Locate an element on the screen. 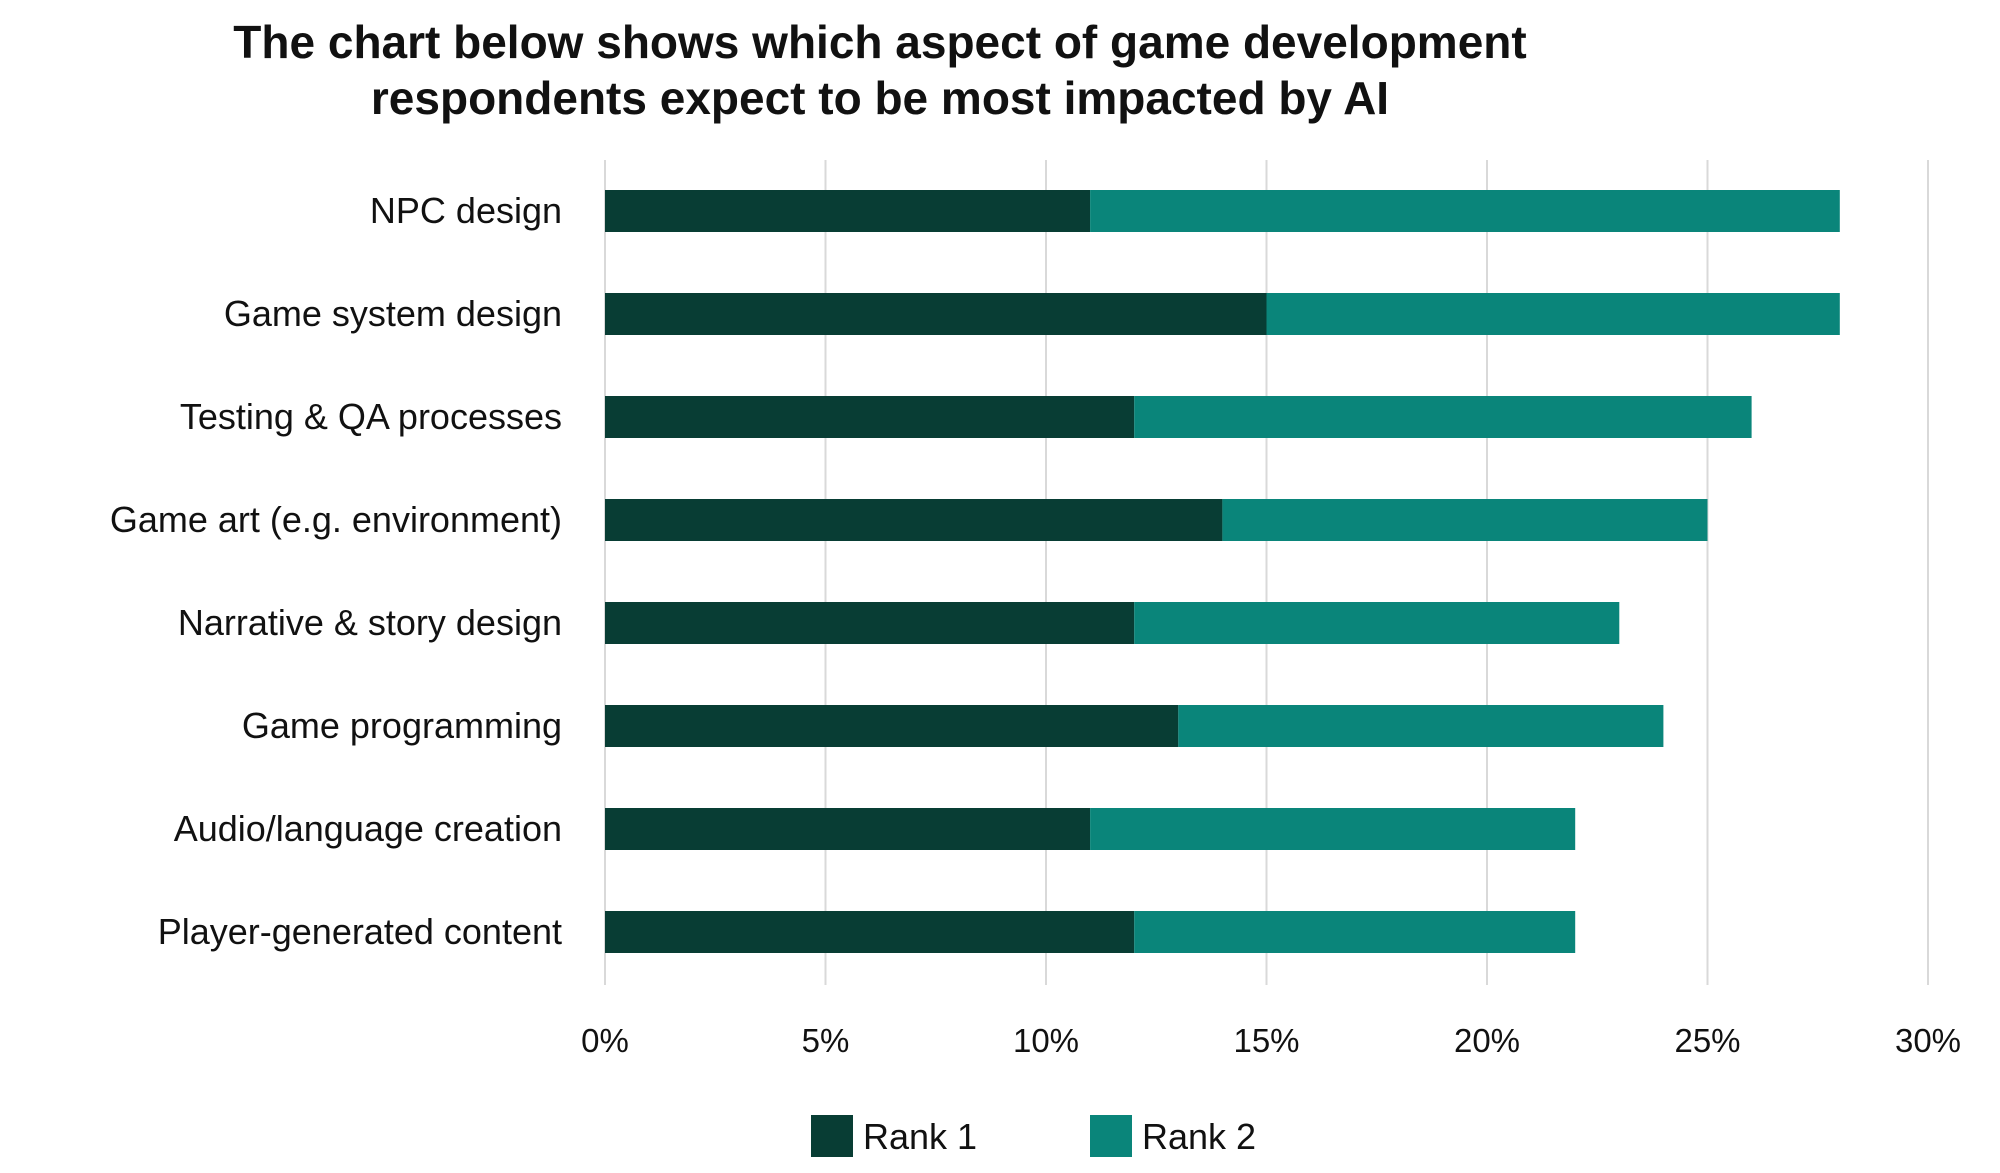 This screenshot has height=1173, width=2000. x-axis-tick-labels: 0% 5% 10% 15% 20% 25% 30% is located at coordinates (1271, 1040).